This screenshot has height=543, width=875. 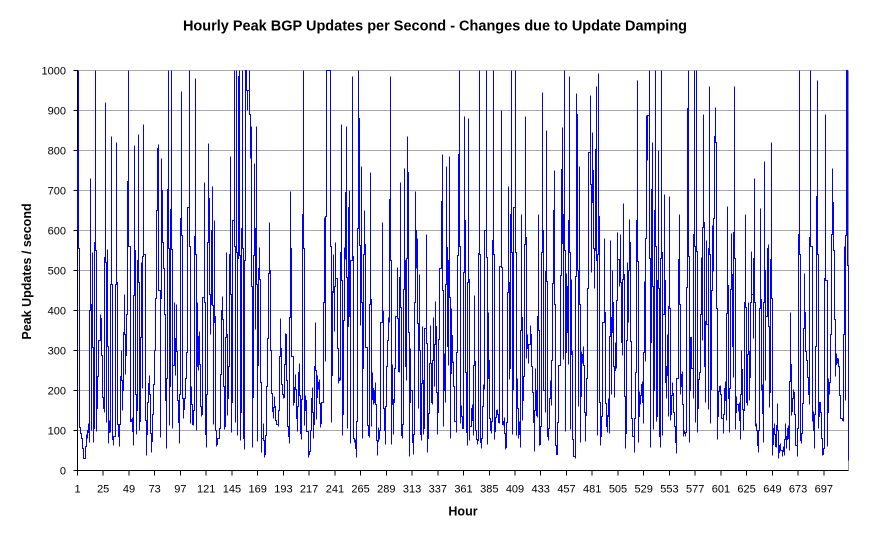 I want to click on svg-text: 700, so click(x=57, y=191).